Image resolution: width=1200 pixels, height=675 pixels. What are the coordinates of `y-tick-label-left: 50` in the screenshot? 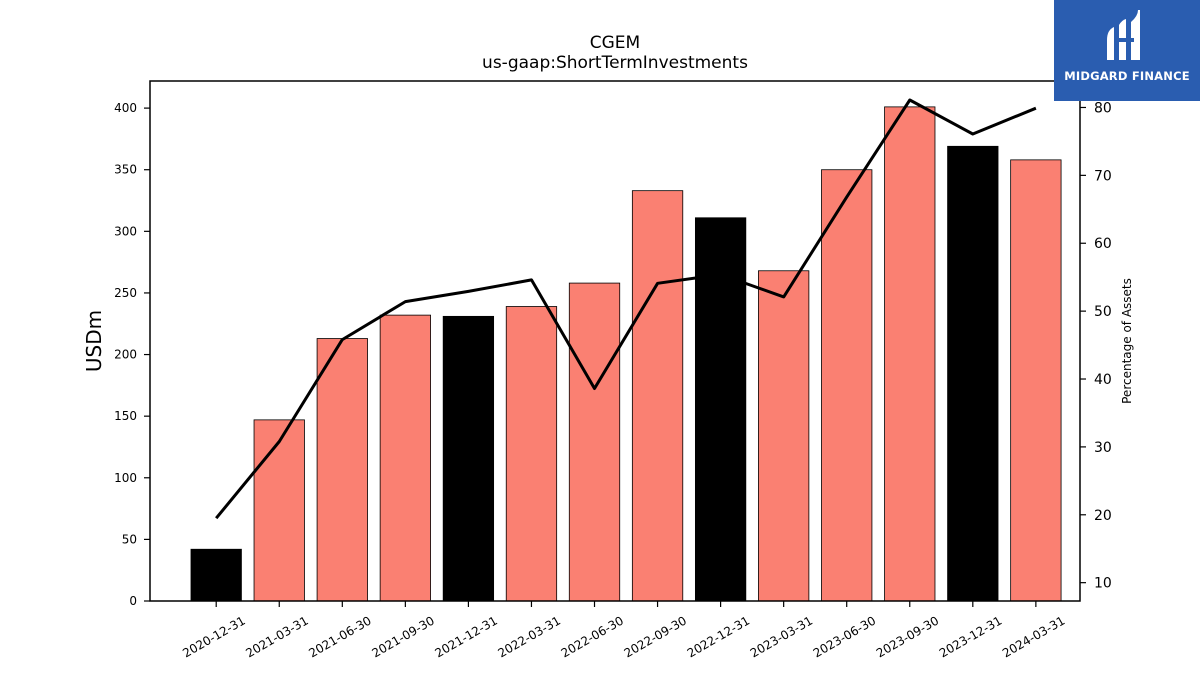 It's located at (129, 539).